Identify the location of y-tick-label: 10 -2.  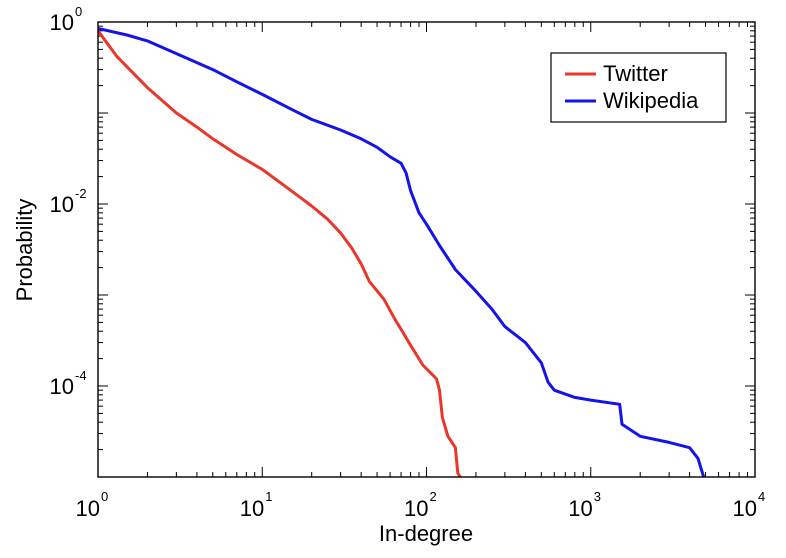
(68, 201).